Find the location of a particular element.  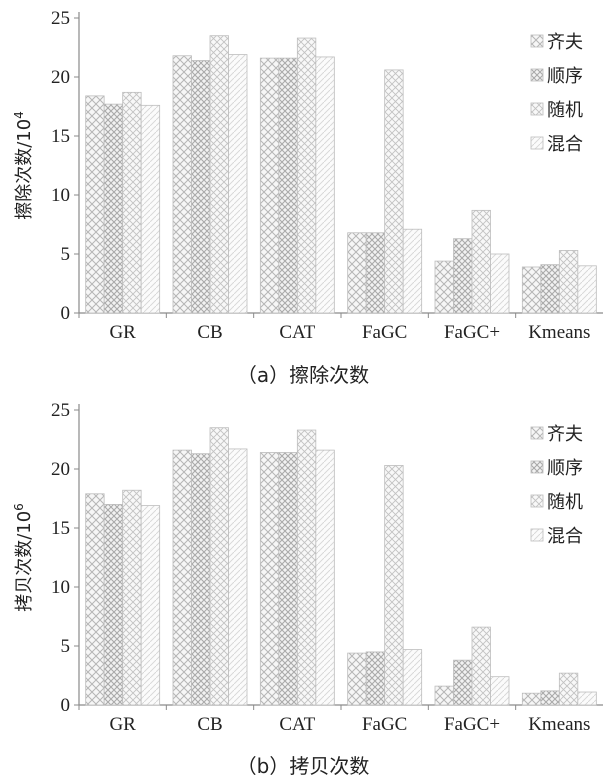

y-axis-label: 拷贝次数/106 is located at coordinates (23, 557).